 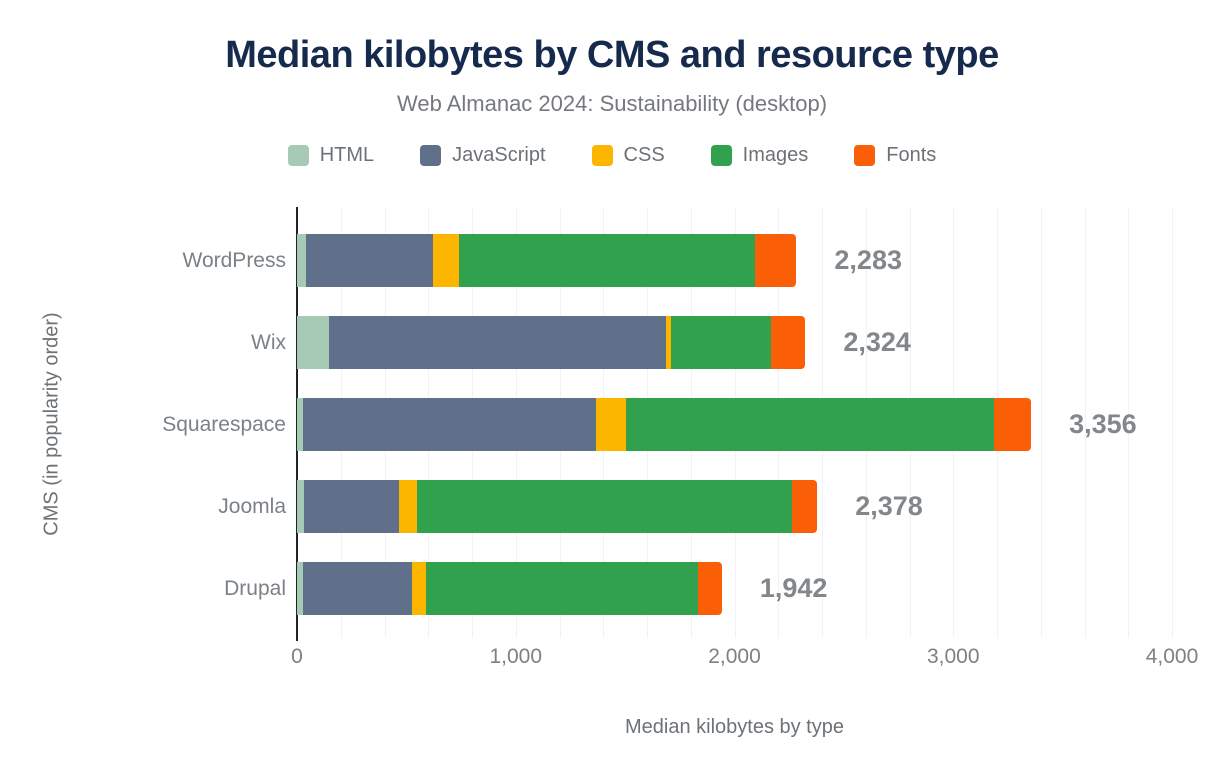 I want to click on bar-segment-fonts-wix, so click(x=788, y=342).